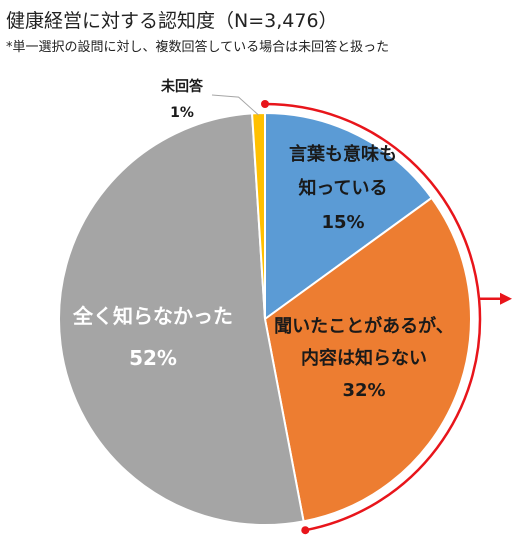  What do you see at coordinates (153, 316) in the screenshot?
I see `slice-name-line: 全く知らなかった` at bounding box center [153, 316].